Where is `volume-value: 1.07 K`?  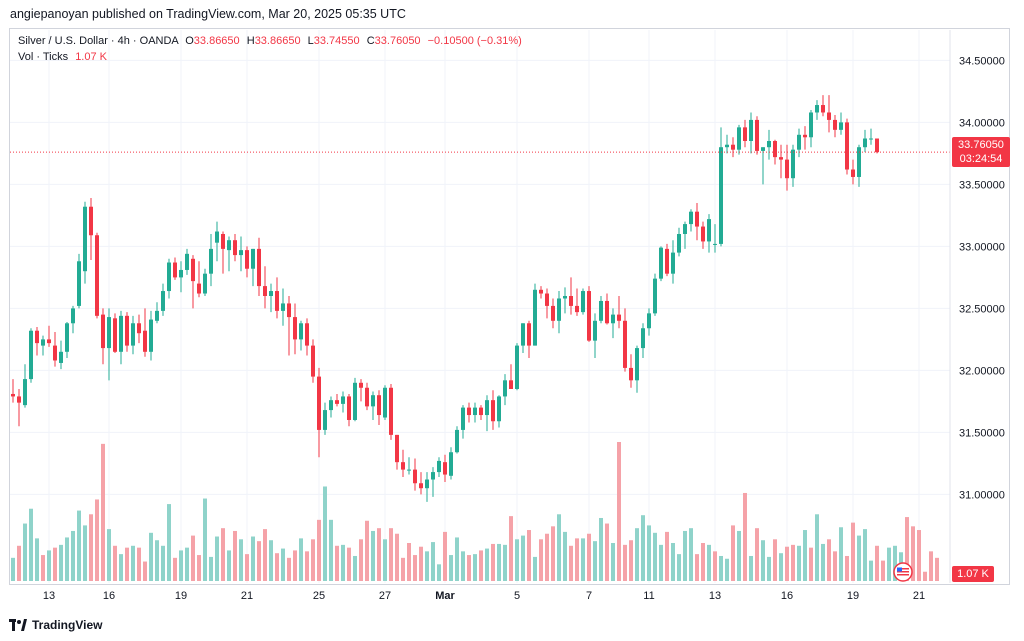 volume-value: 1.07 K is located at coordinates (91, 57).